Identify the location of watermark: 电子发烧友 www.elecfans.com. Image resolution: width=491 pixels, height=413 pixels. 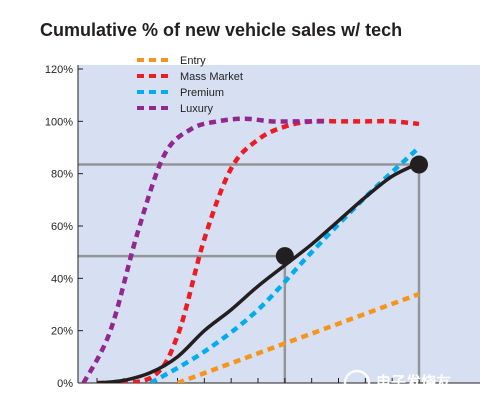
(410, 386).